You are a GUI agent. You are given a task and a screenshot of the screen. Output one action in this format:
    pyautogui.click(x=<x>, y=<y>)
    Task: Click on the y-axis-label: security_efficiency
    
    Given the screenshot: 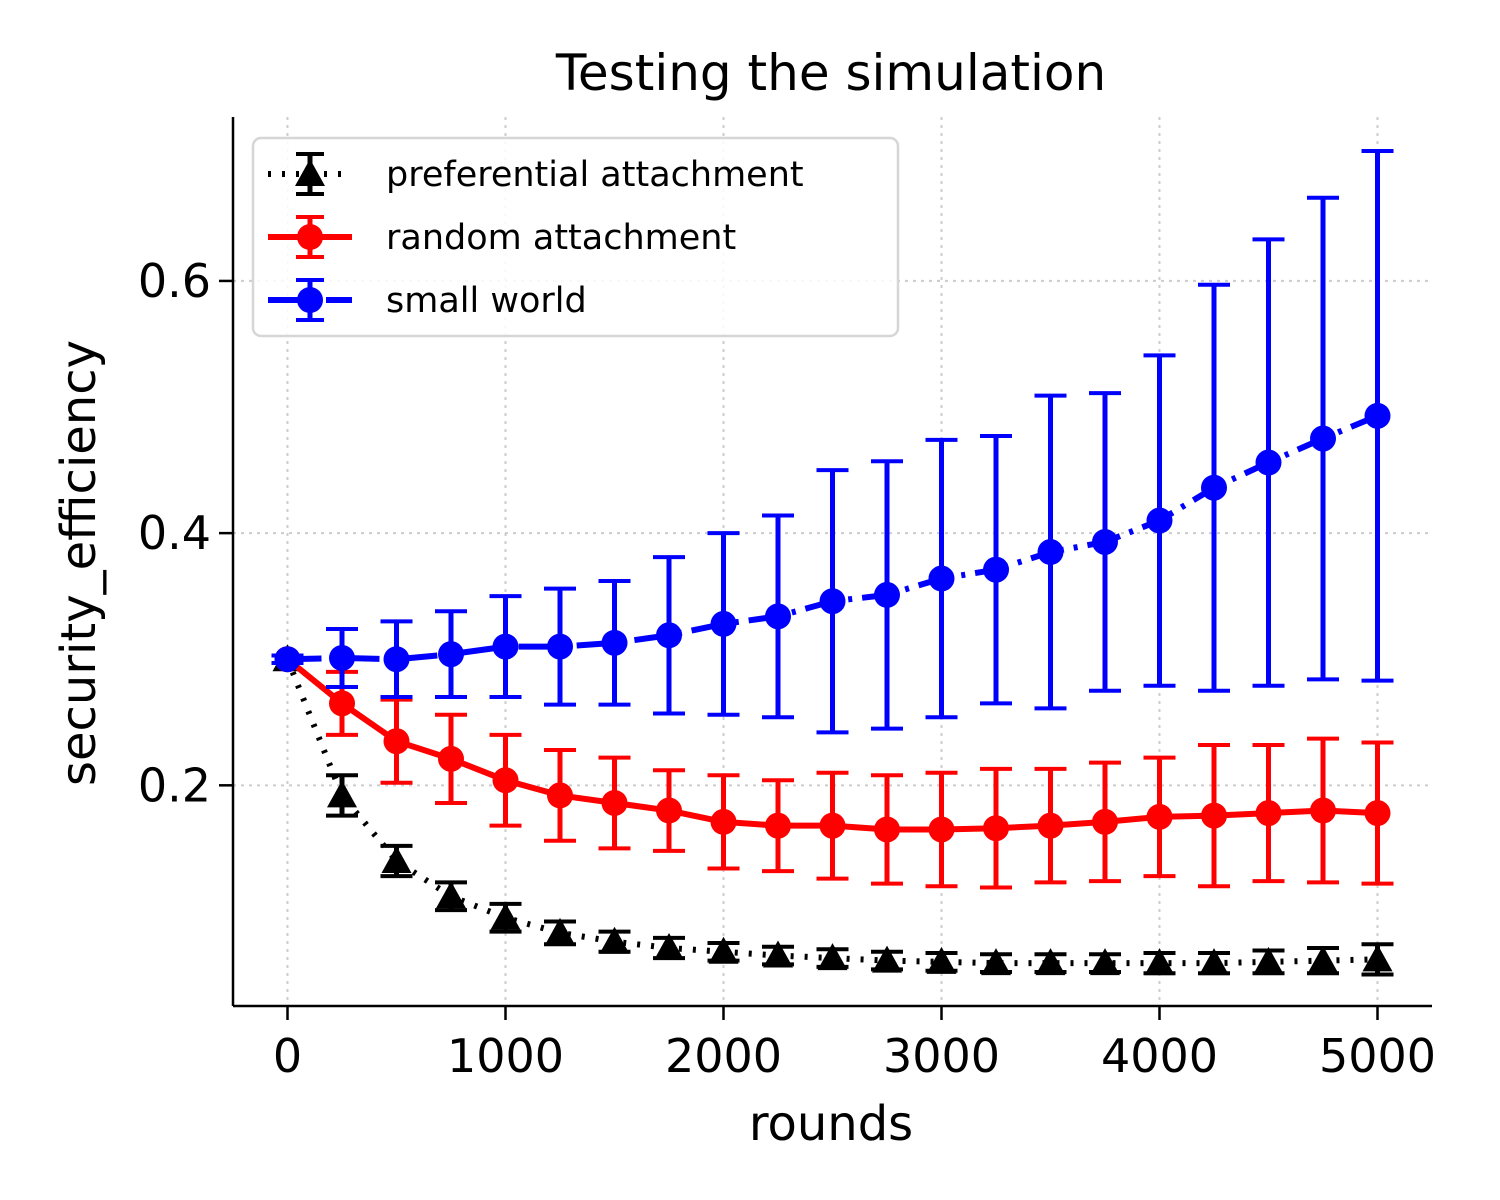 What is the action you would take?
    pyautogui.click(x=79, y=563)
    